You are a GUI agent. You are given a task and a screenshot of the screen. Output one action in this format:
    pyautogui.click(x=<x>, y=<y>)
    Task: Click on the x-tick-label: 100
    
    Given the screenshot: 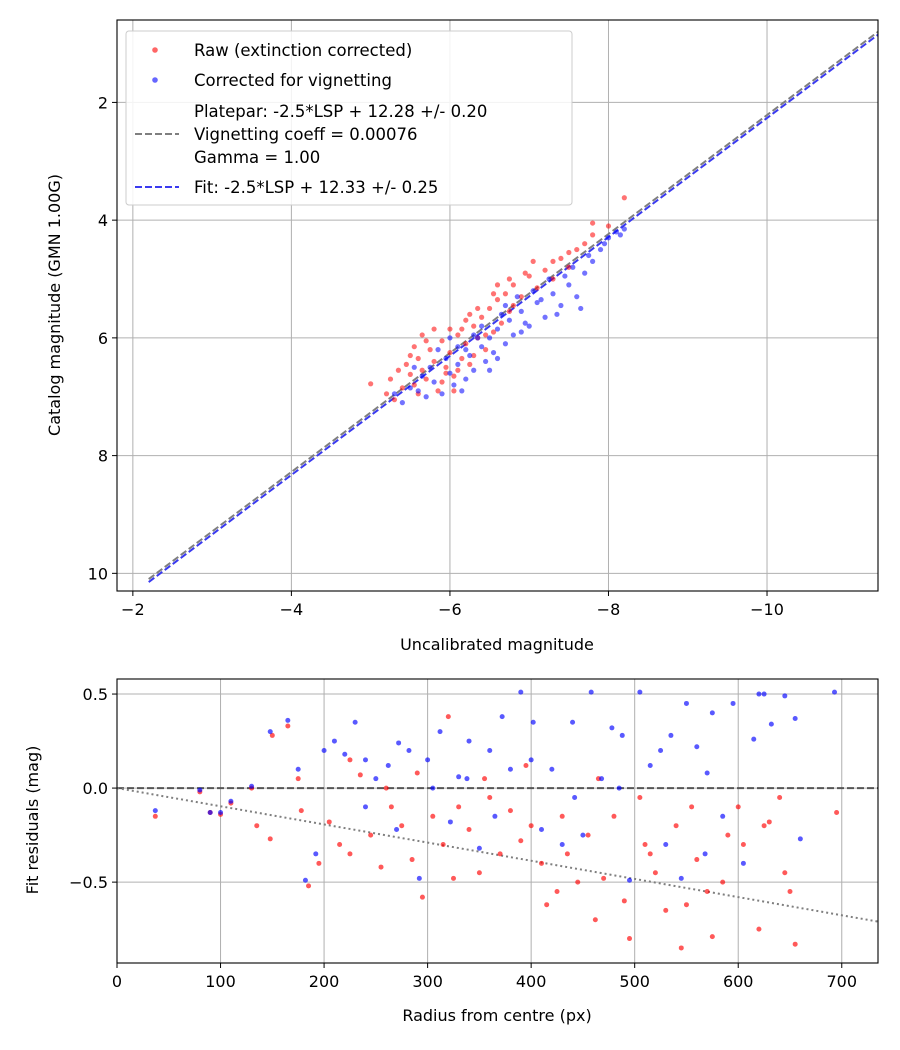 What is the action you would take?
    pyautogui.click(x=220, y=981)
    